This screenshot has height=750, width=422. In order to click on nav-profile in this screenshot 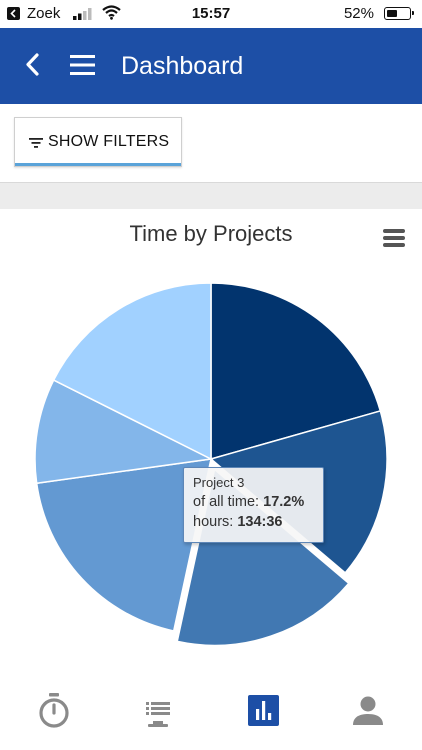, I will do `click(368, 711)`.